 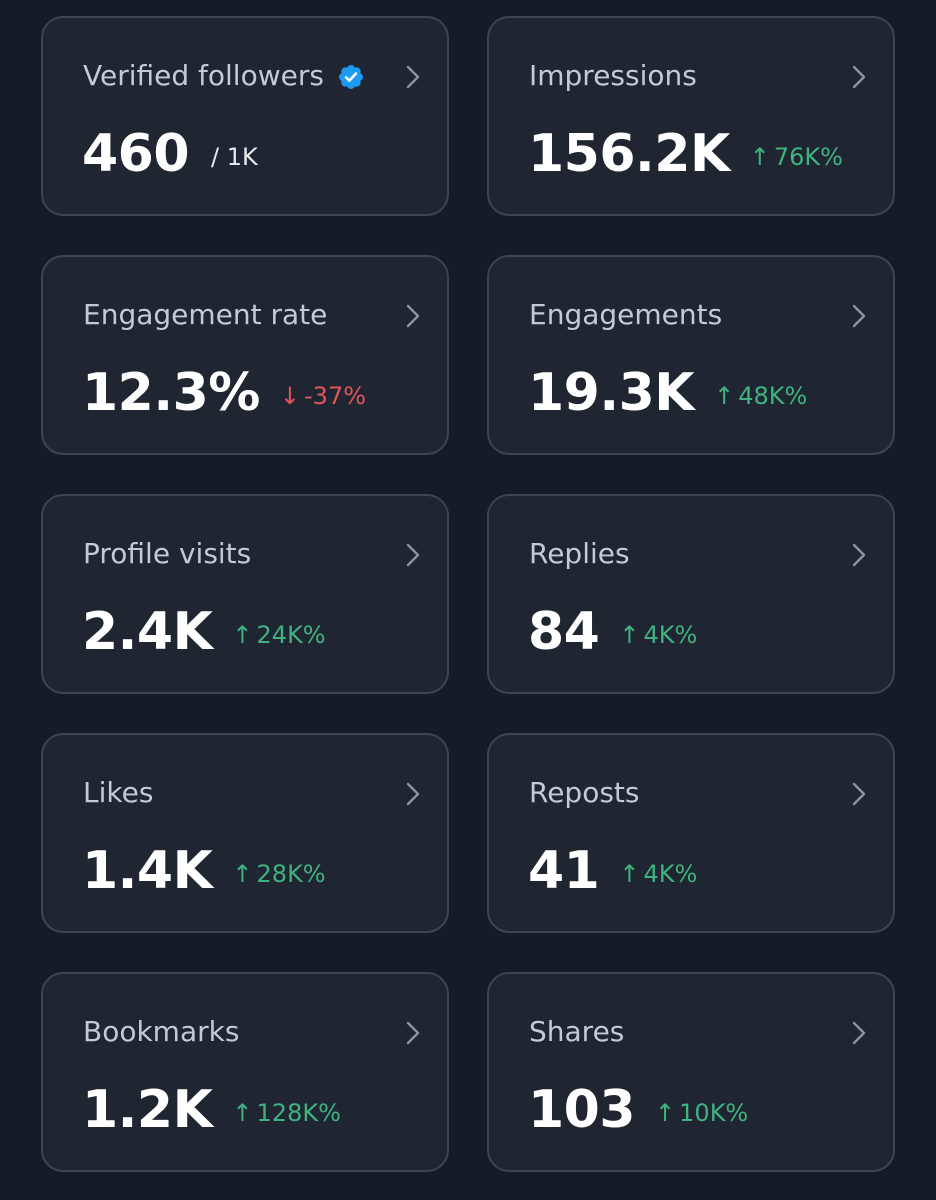 What do you see at coordinates (582, 1110) in the screenshot?
I see `metric-value: 103` at bounding box center [582, 1110].